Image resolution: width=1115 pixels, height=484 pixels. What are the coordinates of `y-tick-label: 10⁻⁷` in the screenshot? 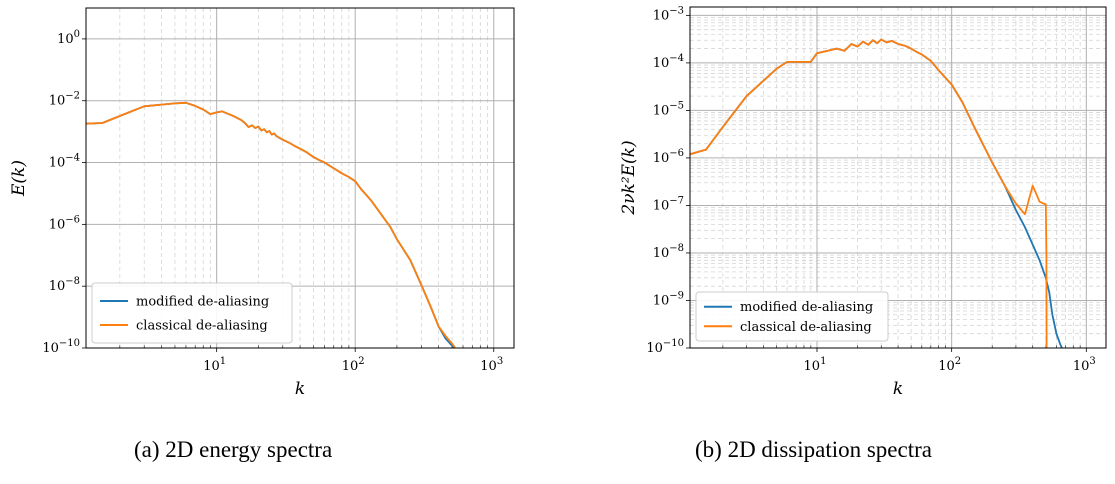 It's located at (668, 204).